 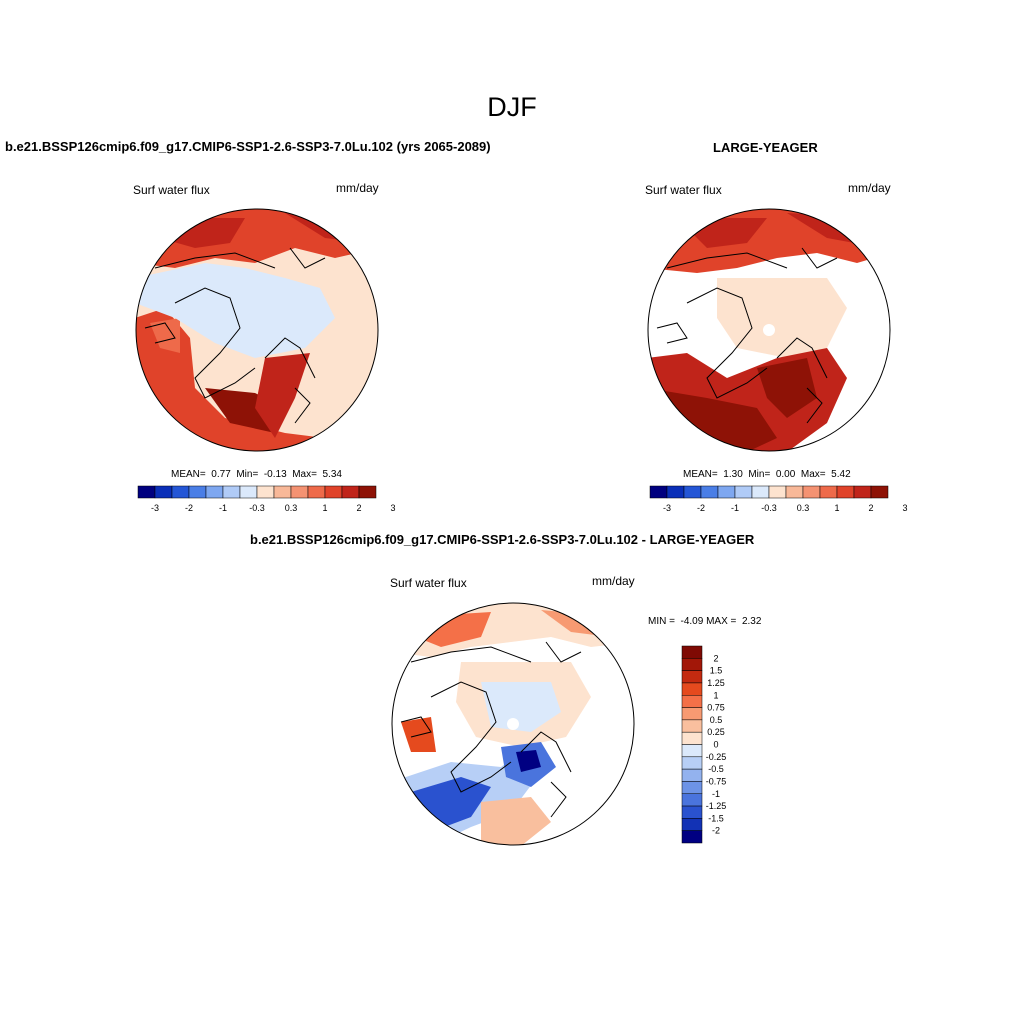 I want to click on panel3-polar-map, so click(x=513, y=724).